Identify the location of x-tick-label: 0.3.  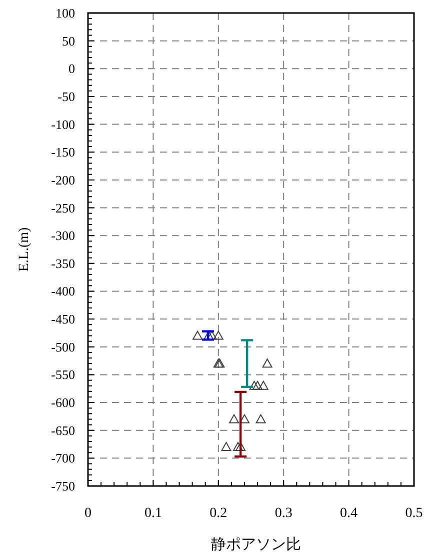
(283, 513).